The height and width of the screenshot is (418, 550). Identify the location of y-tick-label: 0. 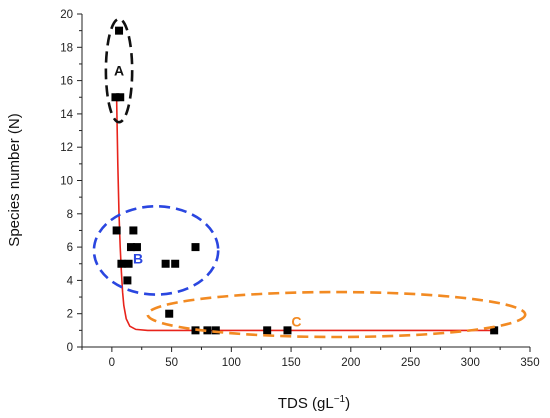
(70, 348).